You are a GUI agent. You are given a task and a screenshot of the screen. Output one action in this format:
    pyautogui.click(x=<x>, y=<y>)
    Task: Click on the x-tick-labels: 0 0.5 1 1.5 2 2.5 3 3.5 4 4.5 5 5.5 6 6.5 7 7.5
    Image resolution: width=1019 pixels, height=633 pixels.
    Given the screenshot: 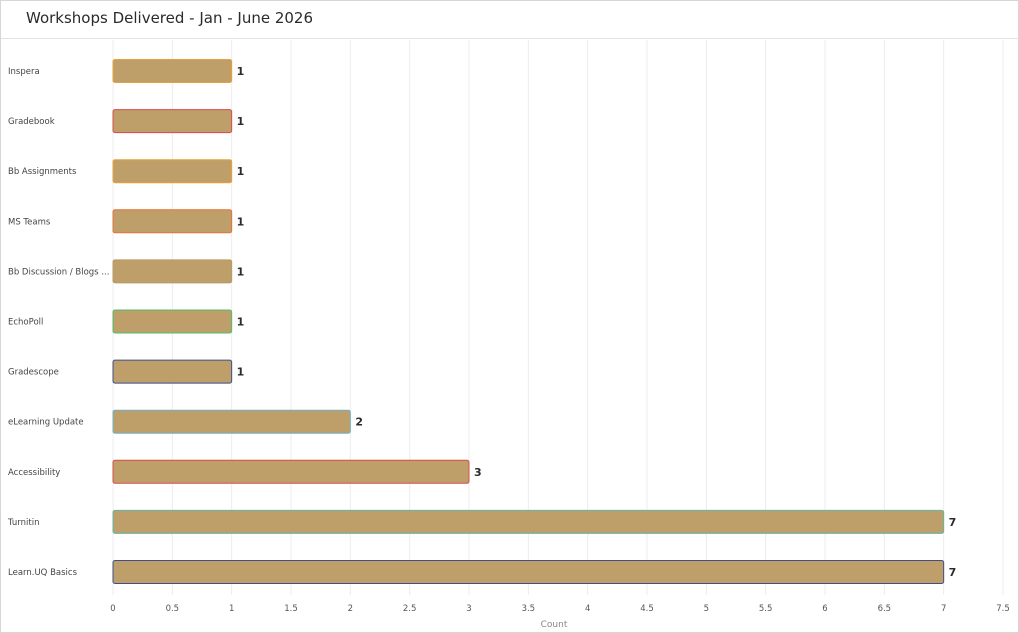 What is the action you would take?
    pyautogui.click(x=559, y=609)
    